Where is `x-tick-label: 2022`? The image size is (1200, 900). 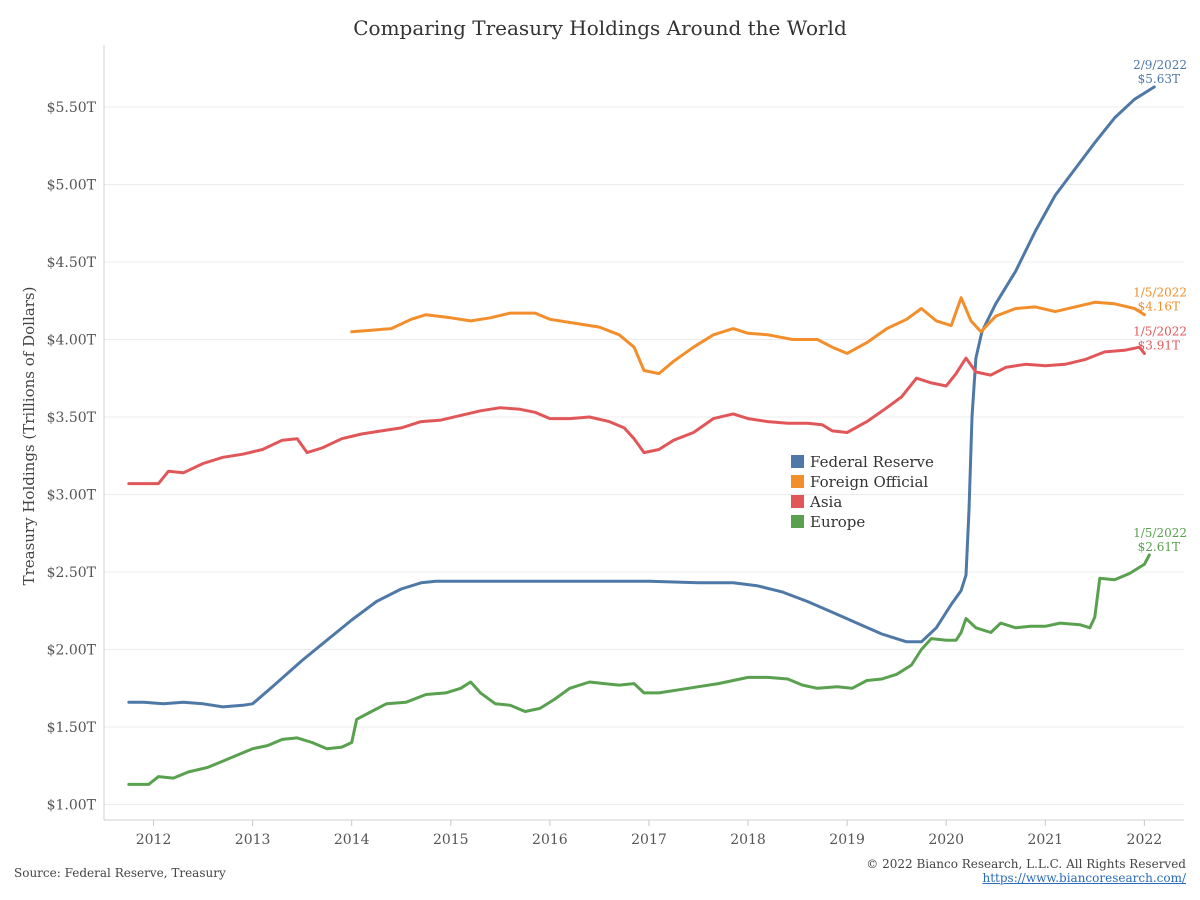
x-tick-label: 2022 is located at coordinates (1145, 840).